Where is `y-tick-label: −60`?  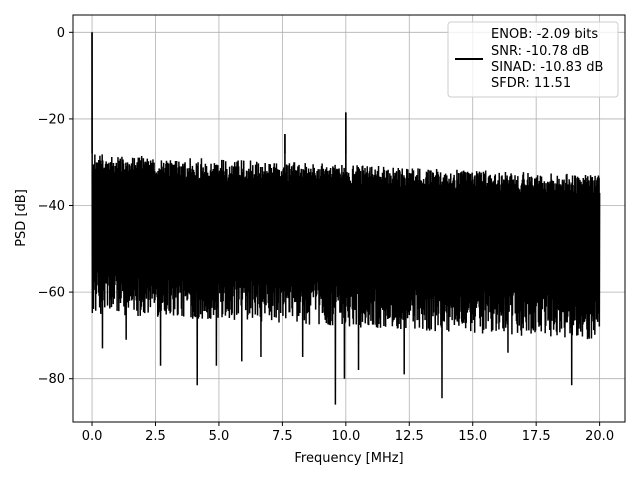
y-tick-label: −60 is located at coordinates (51, 293).